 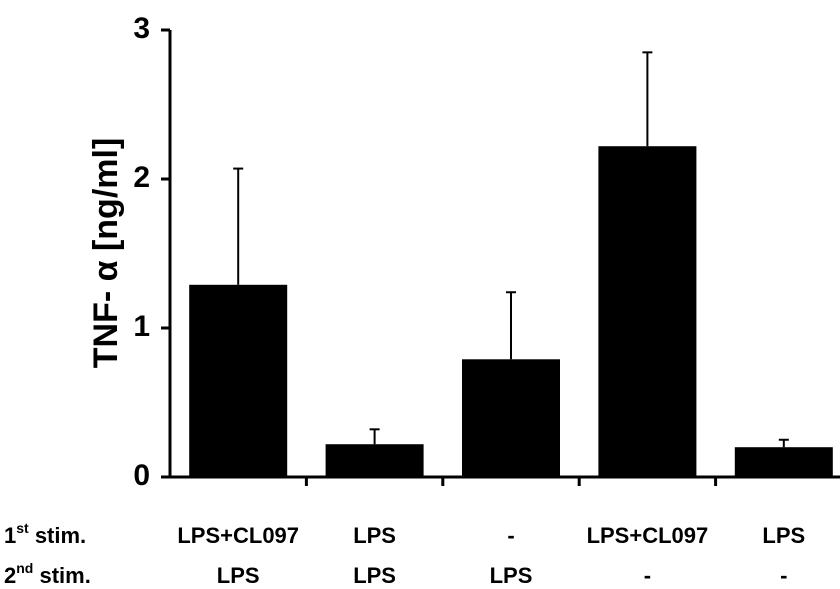 What do you see at coordinates (141, 326) in the screenshot?
I see `y-tick-label: 1` at bounding box center [141, 326].